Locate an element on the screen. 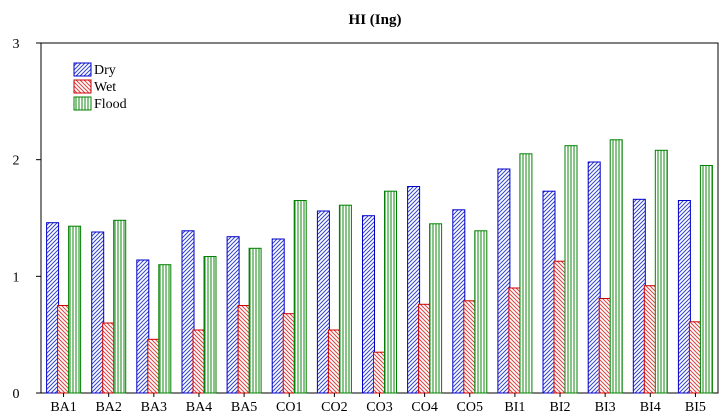 The image size is (723, 412). bar-wet-ba1 is located at coordinates (64, 349).